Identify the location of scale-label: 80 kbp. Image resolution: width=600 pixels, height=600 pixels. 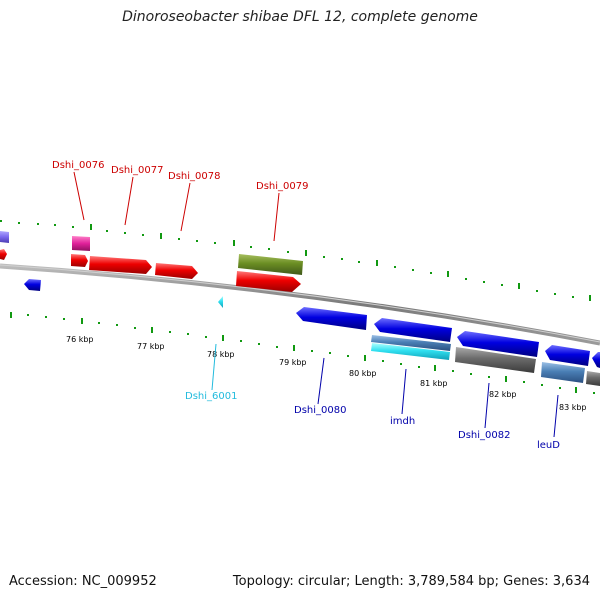
(363, 373).